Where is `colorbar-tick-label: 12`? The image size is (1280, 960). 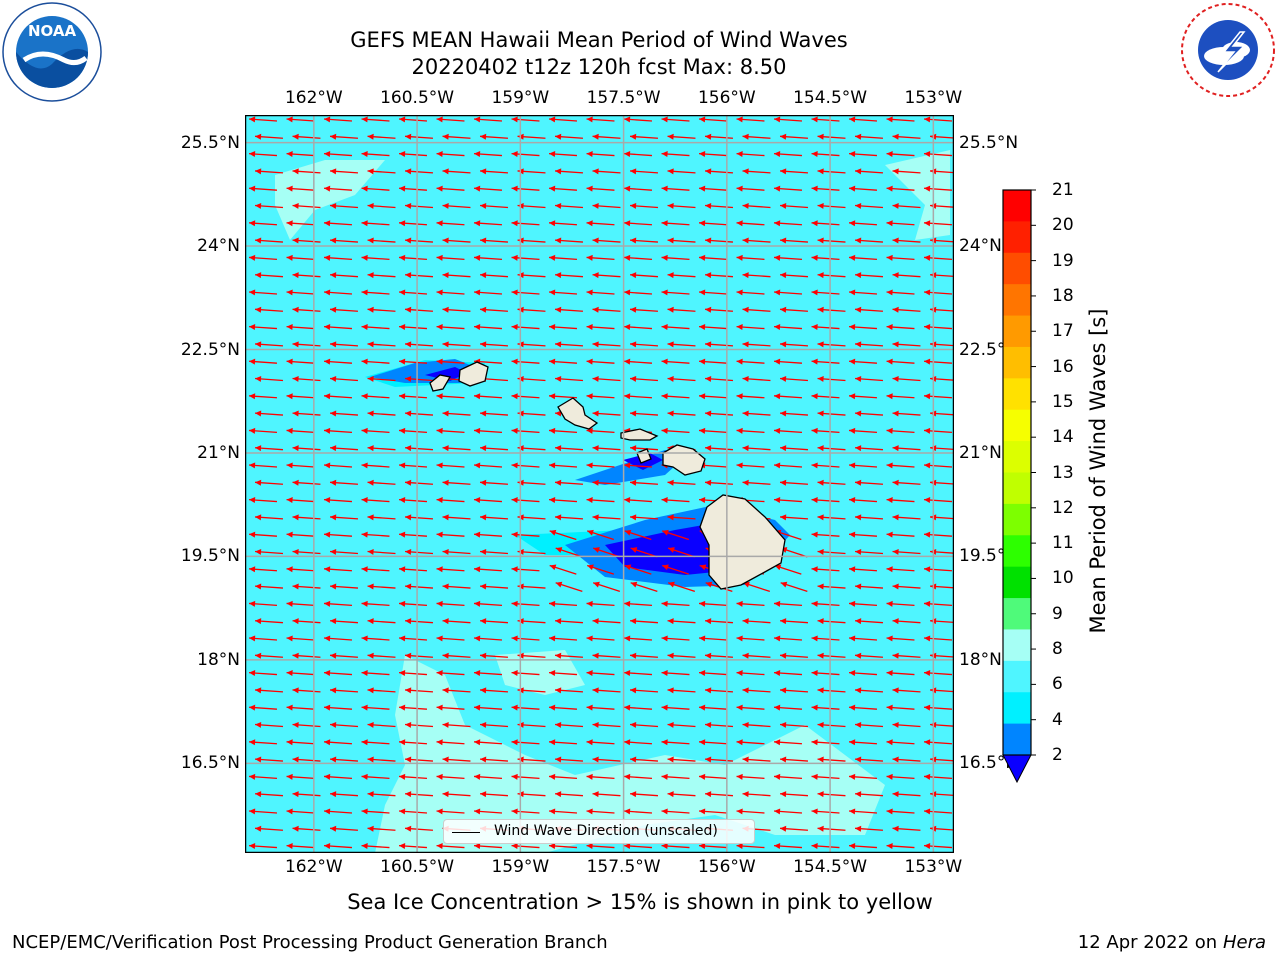
colorbar-tick-label: 12 is located at coordinates (1063, 507).